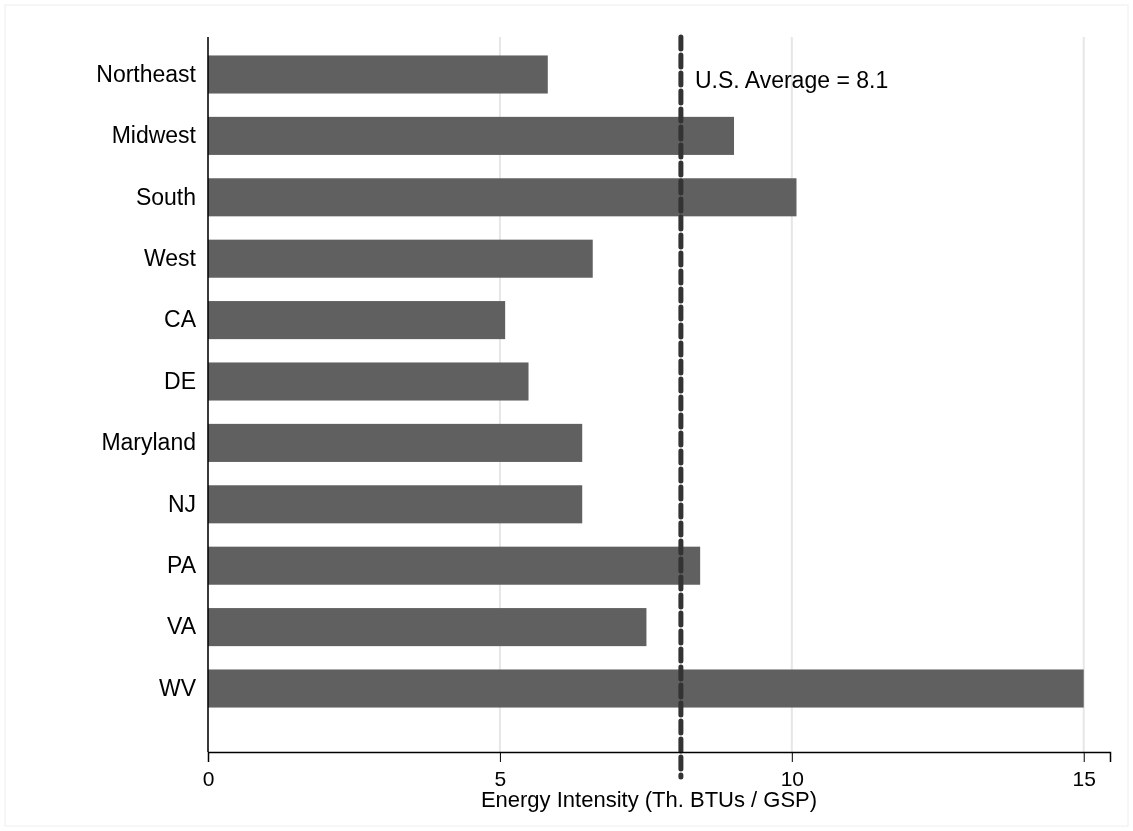  I want to click on y-tick-label: Maryland, so click(148, 442).